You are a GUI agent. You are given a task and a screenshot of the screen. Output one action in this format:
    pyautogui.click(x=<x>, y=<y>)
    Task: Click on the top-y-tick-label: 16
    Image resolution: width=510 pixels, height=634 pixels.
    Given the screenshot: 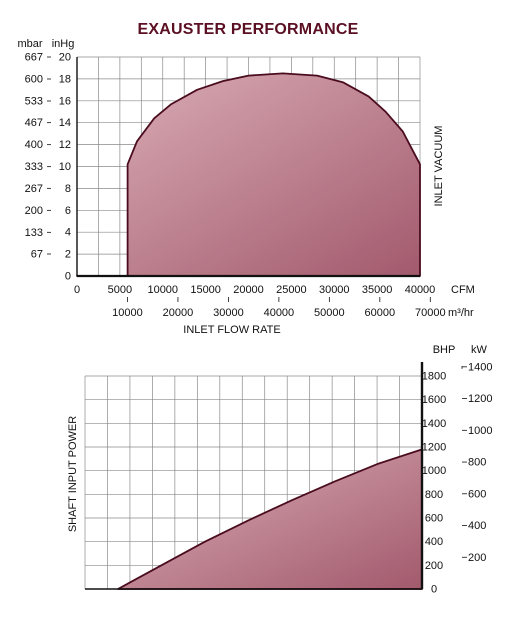 What is the action you would take?
    pyautogui.click(x=65, y=101)
    